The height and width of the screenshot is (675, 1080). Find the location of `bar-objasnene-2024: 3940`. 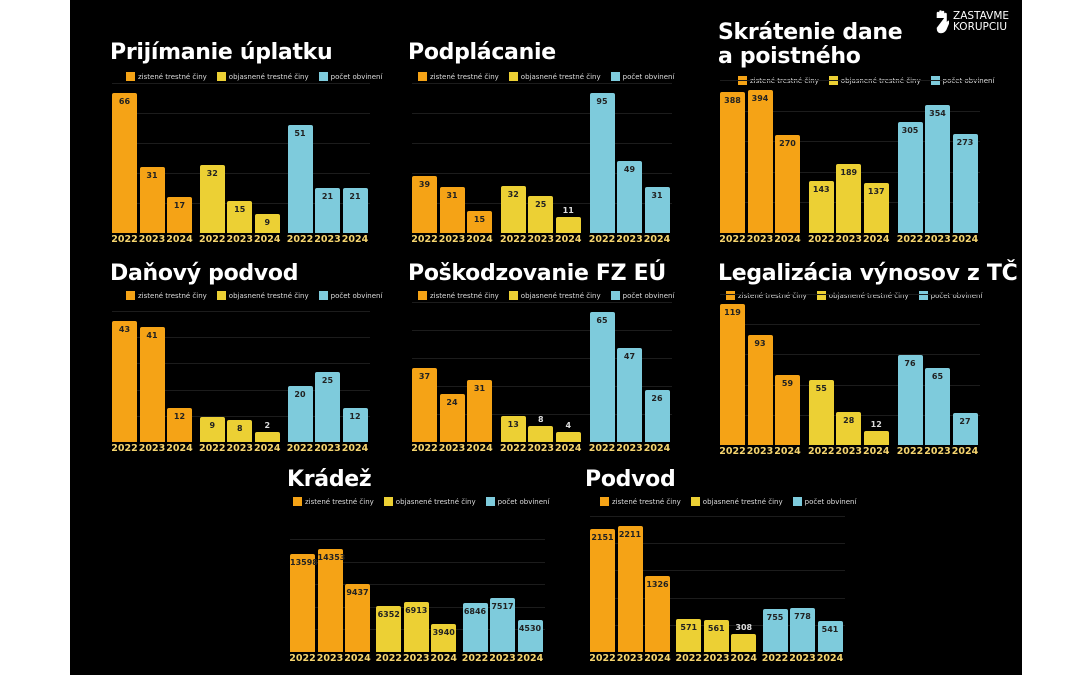

bar-objasnene-2024: 3940 is located at coordinates (444, 637).